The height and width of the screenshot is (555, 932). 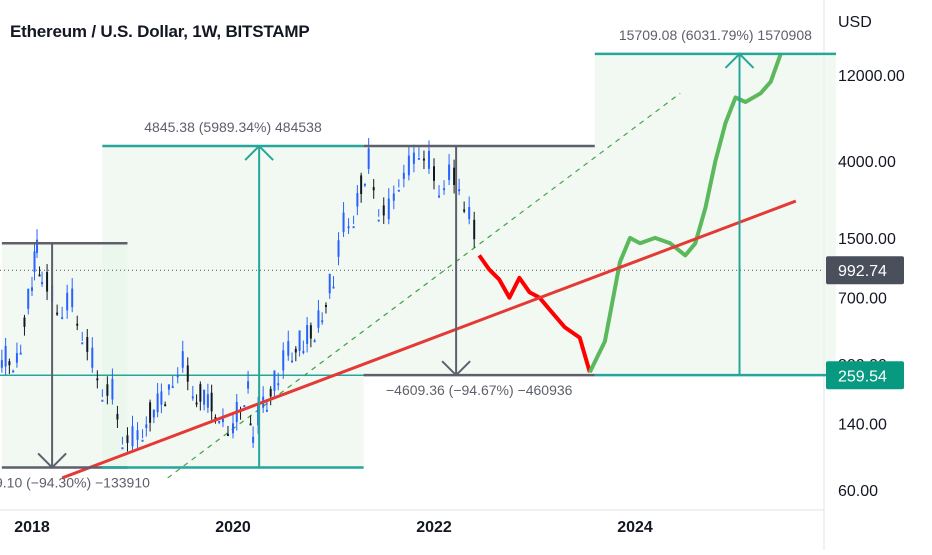 What do you see at coordinates (862, 376) in the screenshot?
I see `marked-price-label: 259.54` at bounding box center [862, 376].